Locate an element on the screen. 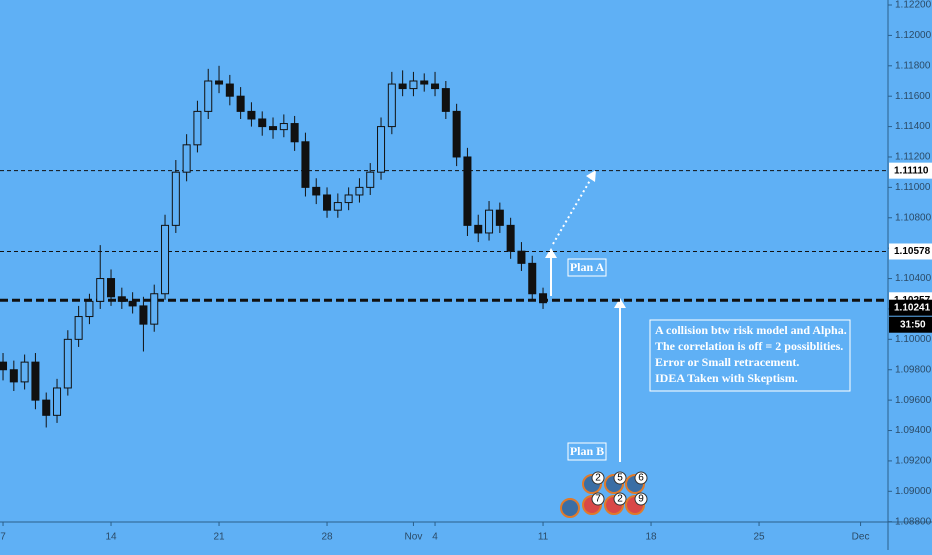 The width and height of the screenshot is (932, 555). y-tick-label: 1.10000 is located at coordinates (913, 339).